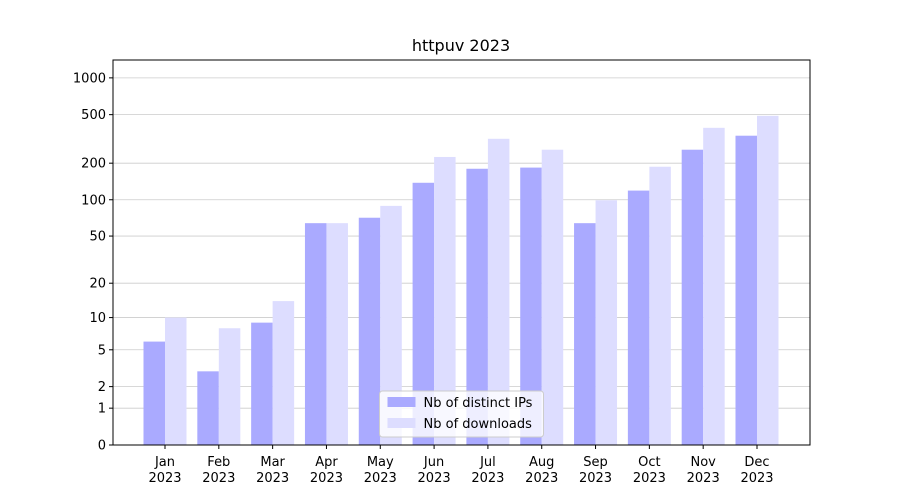 This screenshot has width=900, height=504. What do you see at coordinates (461, 45) in the screenshot?
I see `chart-title: httpuv 2023` at bounding box center [461, 45].